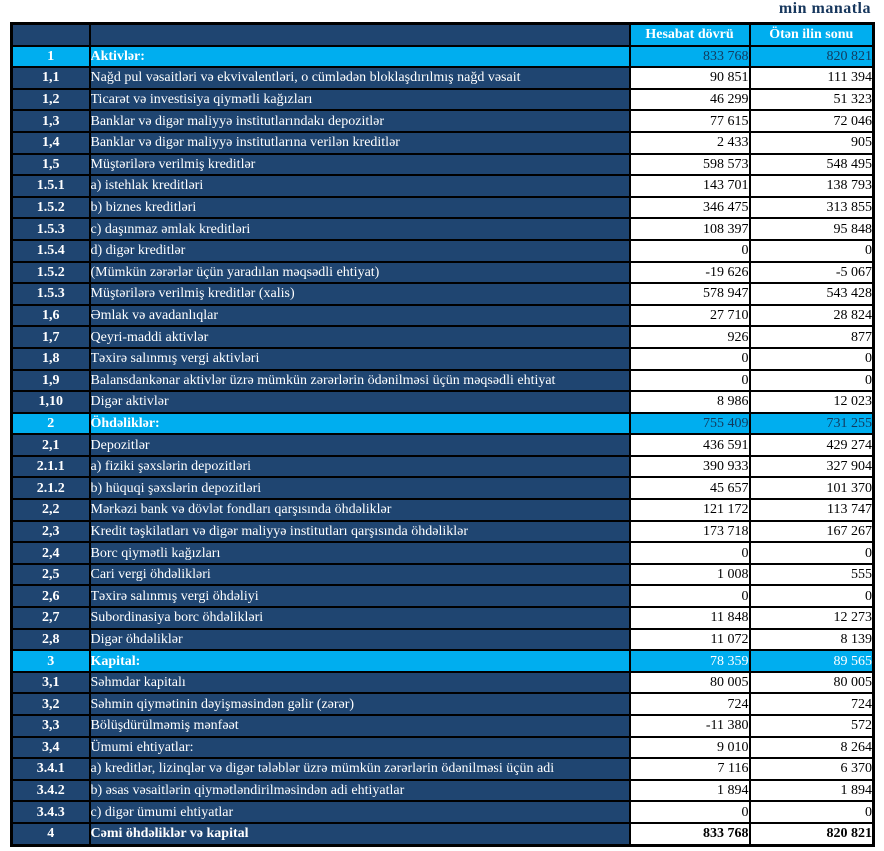 The image size is (884, 851). What do you see at coordinates (811, 229) in the screenshot?
I see `value-previous-cell: 95 848` at bounding box center [811, 229].